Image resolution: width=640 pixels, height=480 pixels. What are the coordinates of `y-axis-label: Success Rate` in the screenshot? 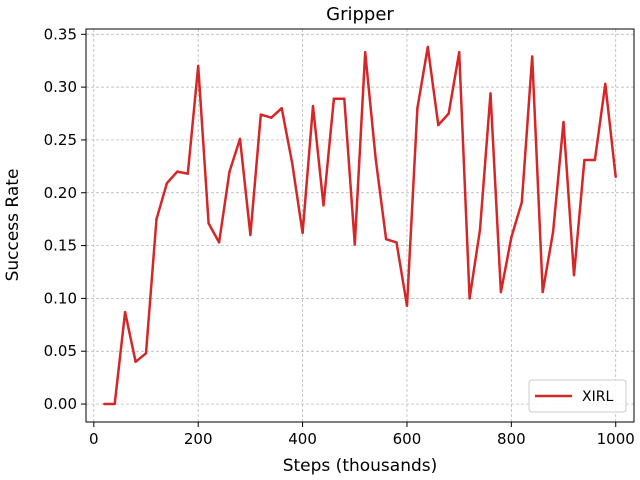 It's located at (13, 225).